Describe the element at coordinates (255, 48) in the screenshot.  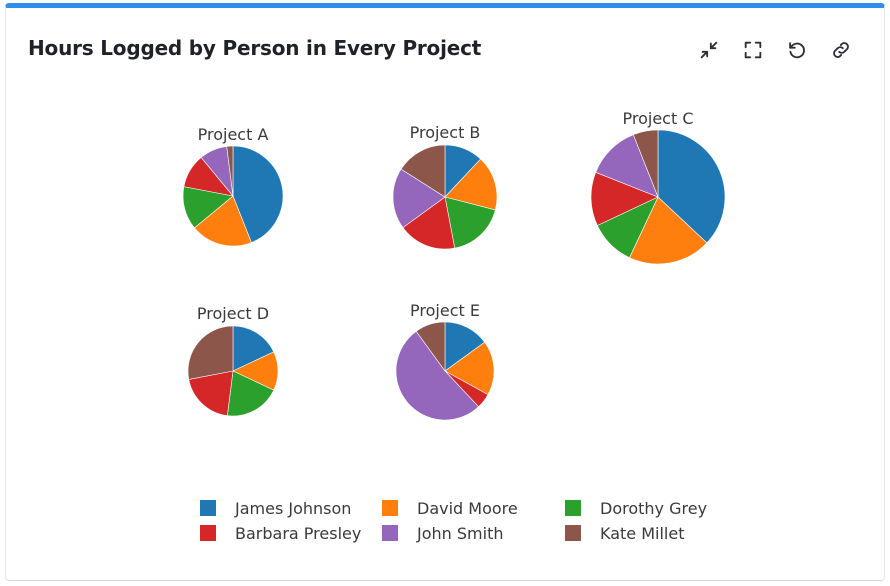
I see `chart-title: Hours Logged by Person in Every Project` at that location.